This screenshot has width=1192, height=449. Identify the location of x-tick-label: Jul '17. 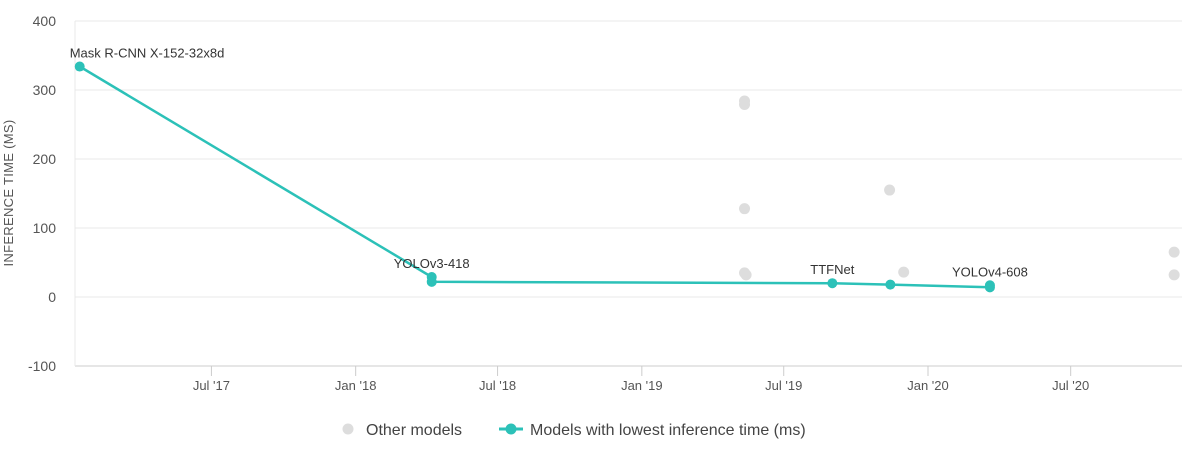
(211, 385).